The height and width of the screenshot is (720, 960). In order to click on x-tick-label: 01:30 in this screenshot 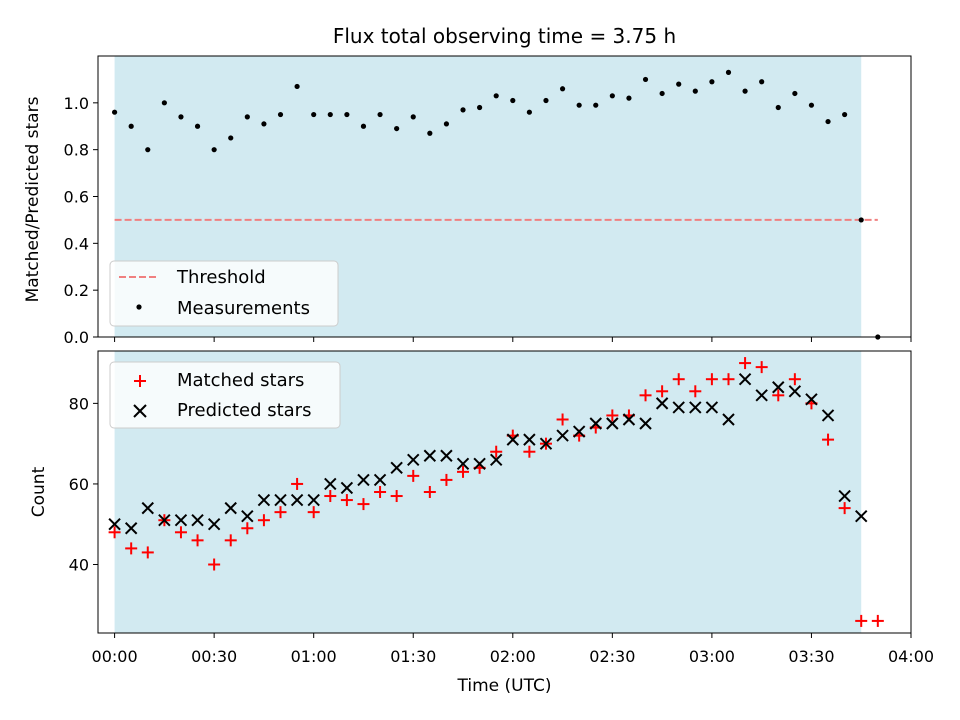, I will do `click(413, 656)`.